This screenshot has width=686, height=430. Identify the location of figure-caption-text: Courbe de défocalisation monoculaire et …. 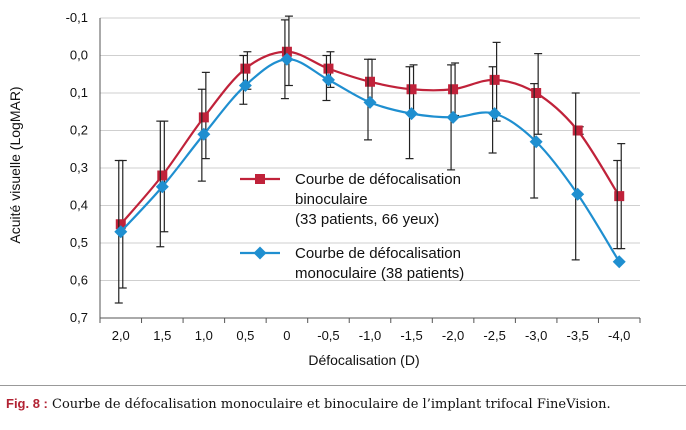
(329, 404).